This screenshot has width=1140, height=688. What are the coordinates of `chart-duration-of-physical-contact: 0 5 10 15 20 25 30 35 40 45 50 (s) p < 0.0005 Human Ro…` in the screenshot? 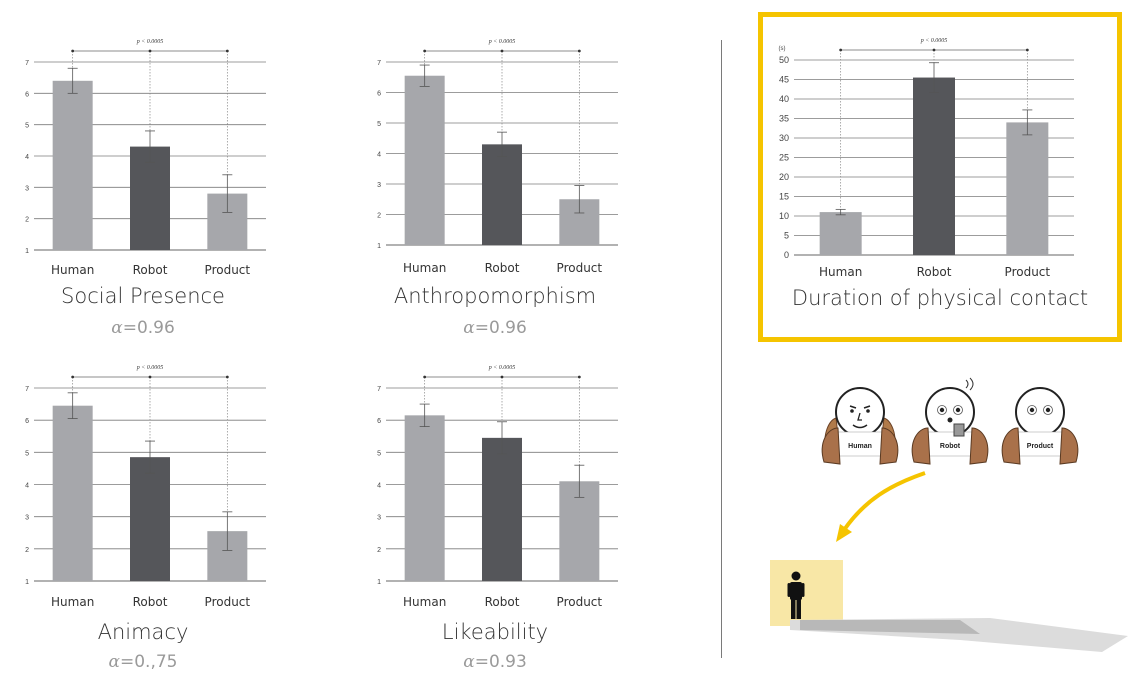 It's located at (940, 177).